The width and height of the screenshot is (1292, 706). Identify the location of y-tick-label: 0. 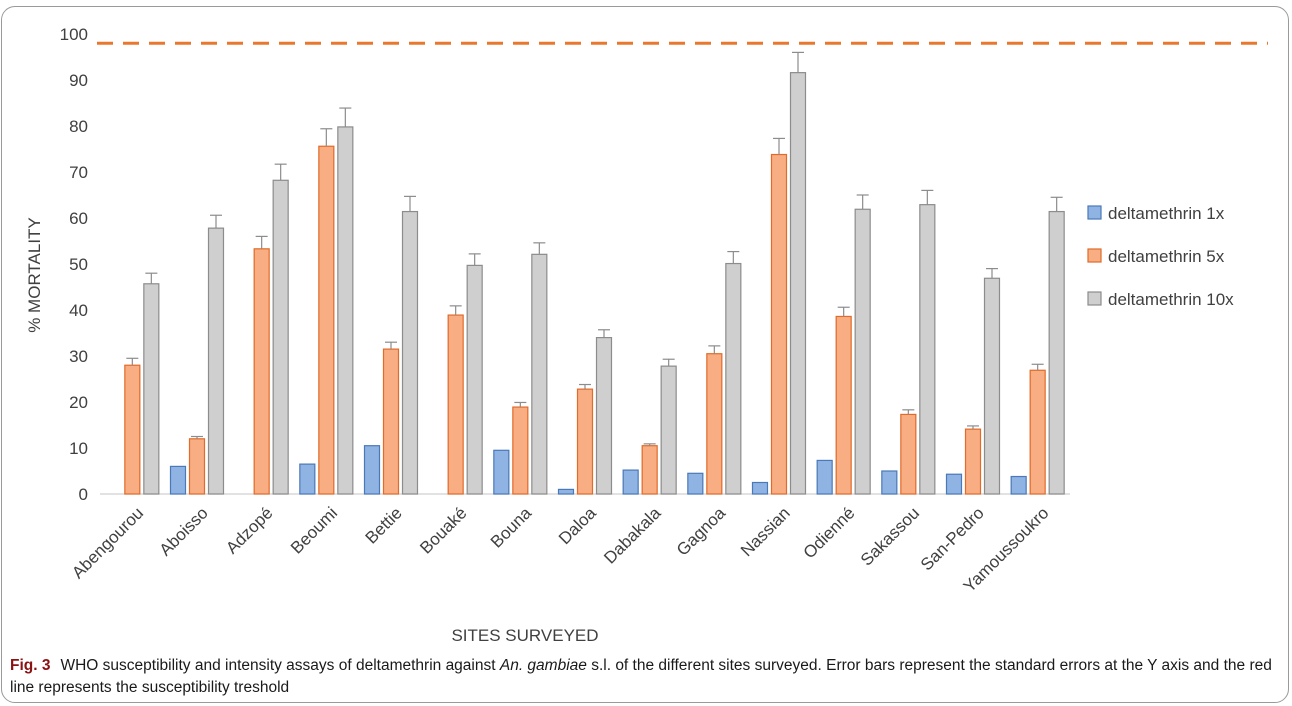
(83, 494).